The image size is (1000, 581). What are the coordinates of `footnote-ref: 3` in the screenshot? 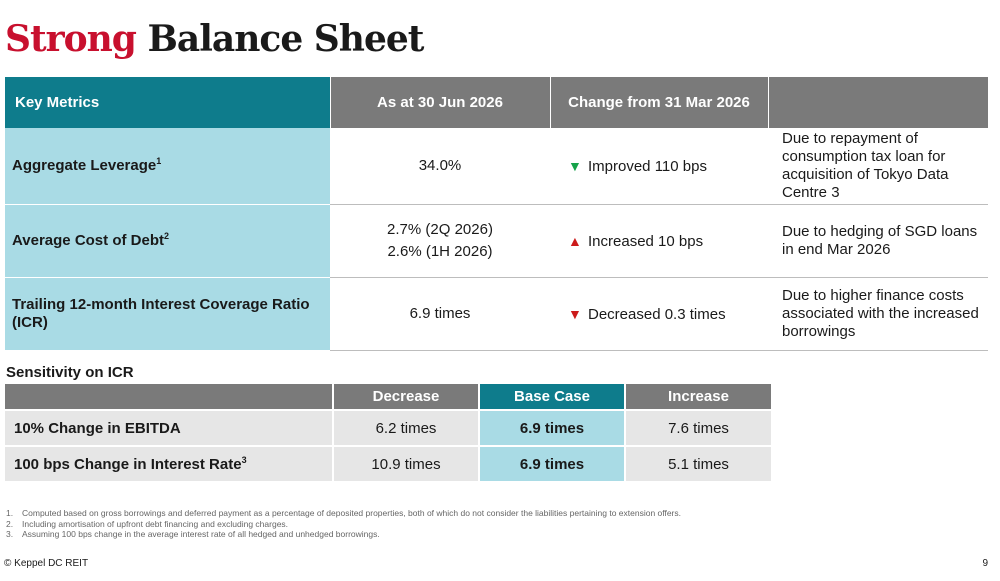 It's located at (244, 459).